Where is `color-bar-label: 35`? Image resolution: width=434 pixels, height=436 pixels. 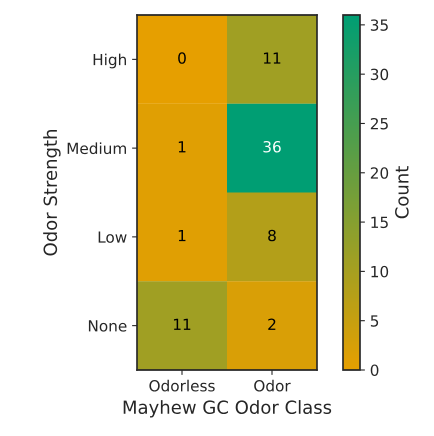 color-bar-label: 35 is located at coordinates (379, 25).